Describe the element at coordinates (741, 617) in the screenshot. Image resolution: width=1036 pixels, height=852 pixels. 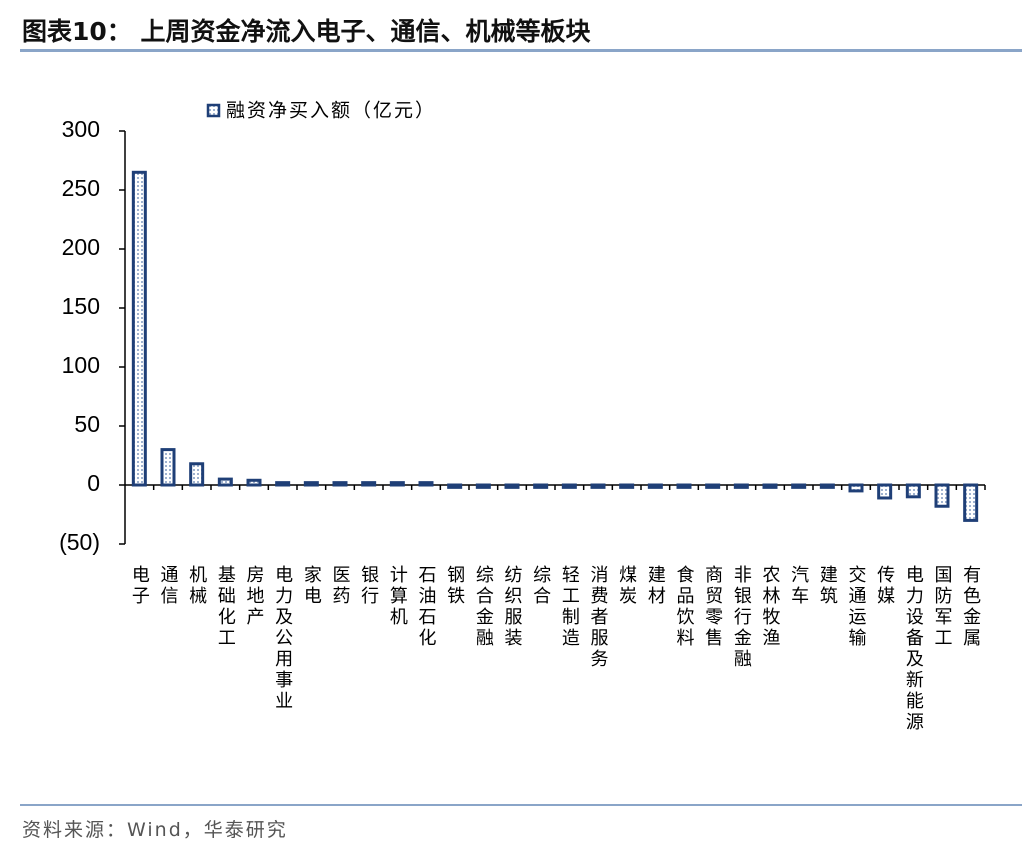
I see `x-tick-label: 非银行金融` at that location.